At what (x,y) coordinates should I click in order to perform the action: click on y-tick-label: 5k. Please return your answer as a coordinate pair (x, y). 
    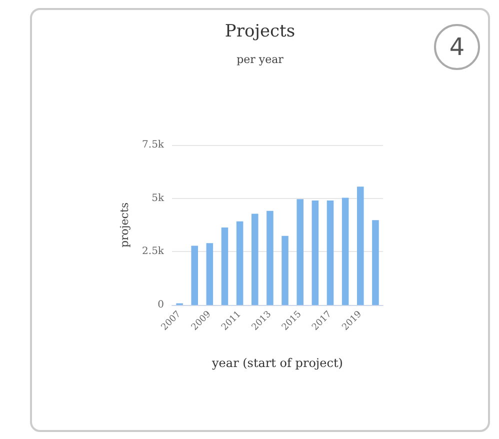
    Looking at the image, I should click on (158, 198).